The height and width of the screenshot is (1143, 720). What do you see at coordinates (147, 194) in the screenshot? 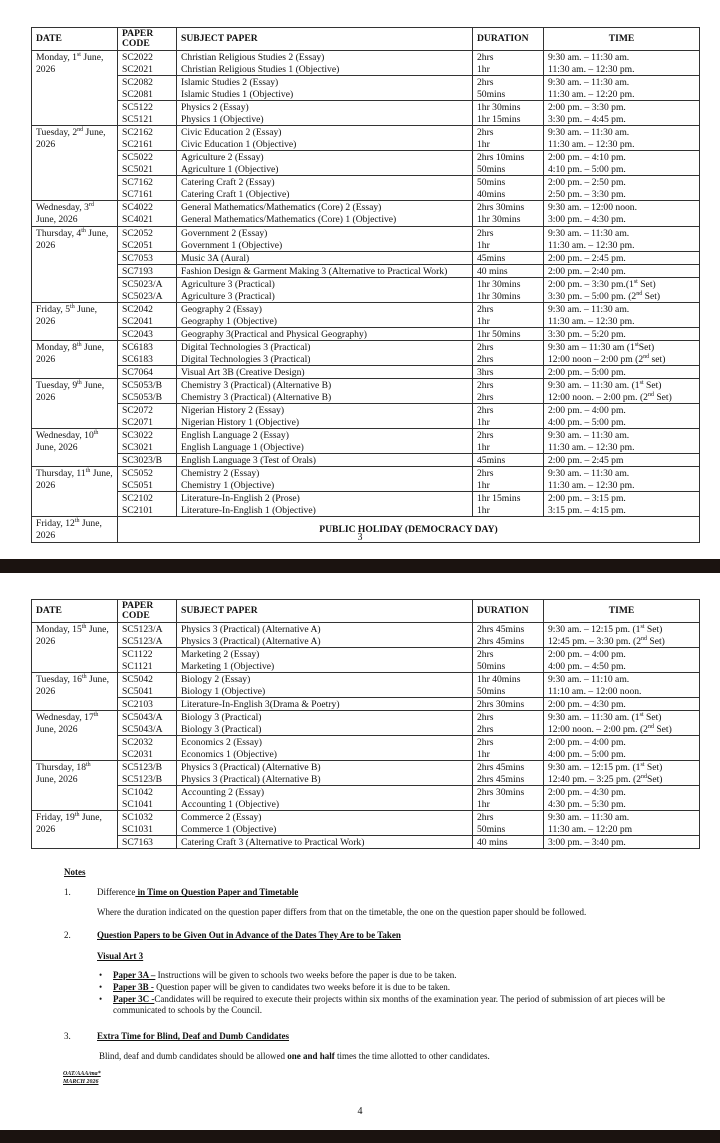
I see `paper-code-cell: SC7161` at bounding box center [147, 194].